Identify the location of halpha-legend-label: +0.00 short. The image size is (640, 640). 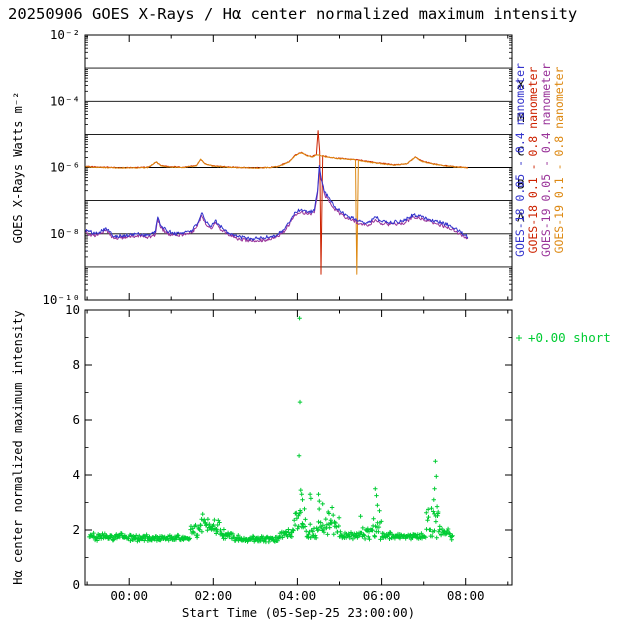
(569, 337).